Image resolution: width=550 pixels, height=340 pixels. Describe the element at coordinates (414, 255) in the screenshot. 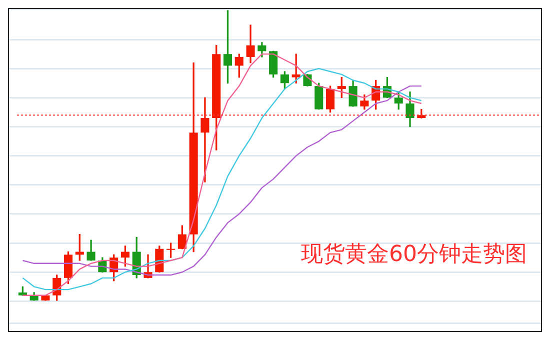

I see `annotation: 现货黄金60分钟走势图` at that location.